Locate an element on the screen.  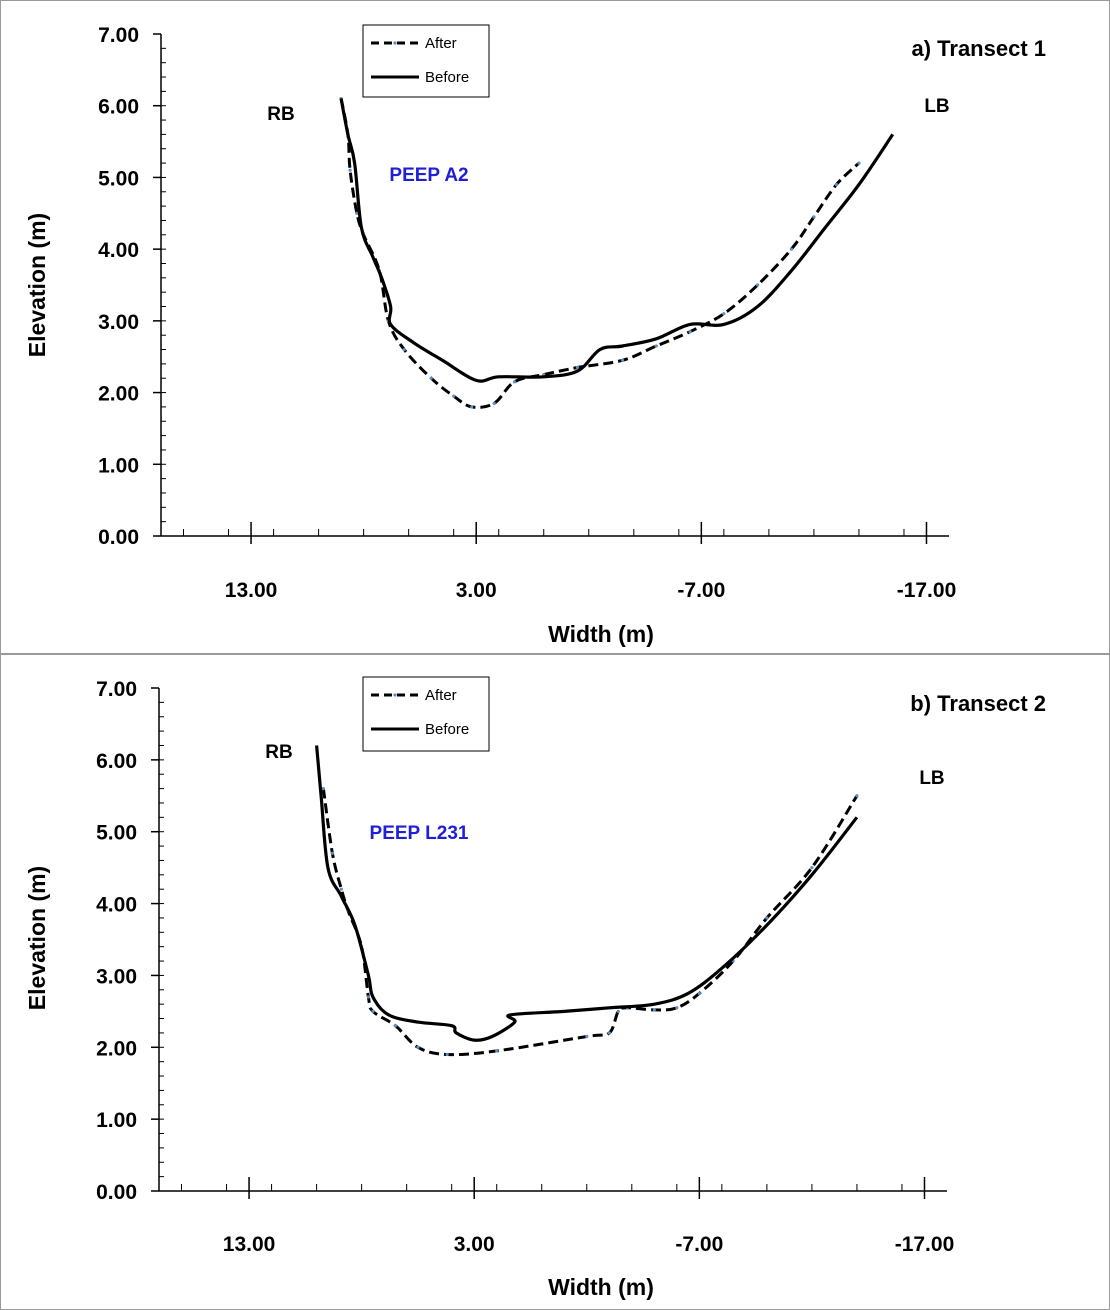
site-label: PEEP L231 is located at coordinates (419, 833).